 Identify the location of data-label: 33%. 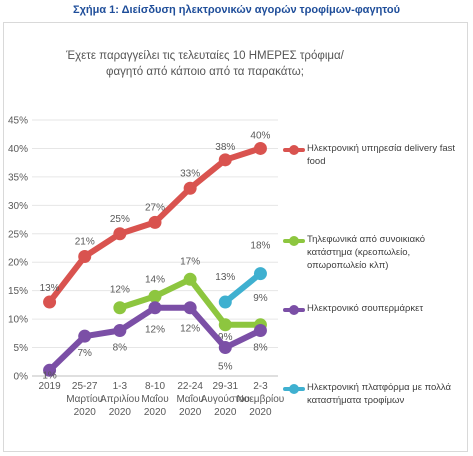
(190, 173).